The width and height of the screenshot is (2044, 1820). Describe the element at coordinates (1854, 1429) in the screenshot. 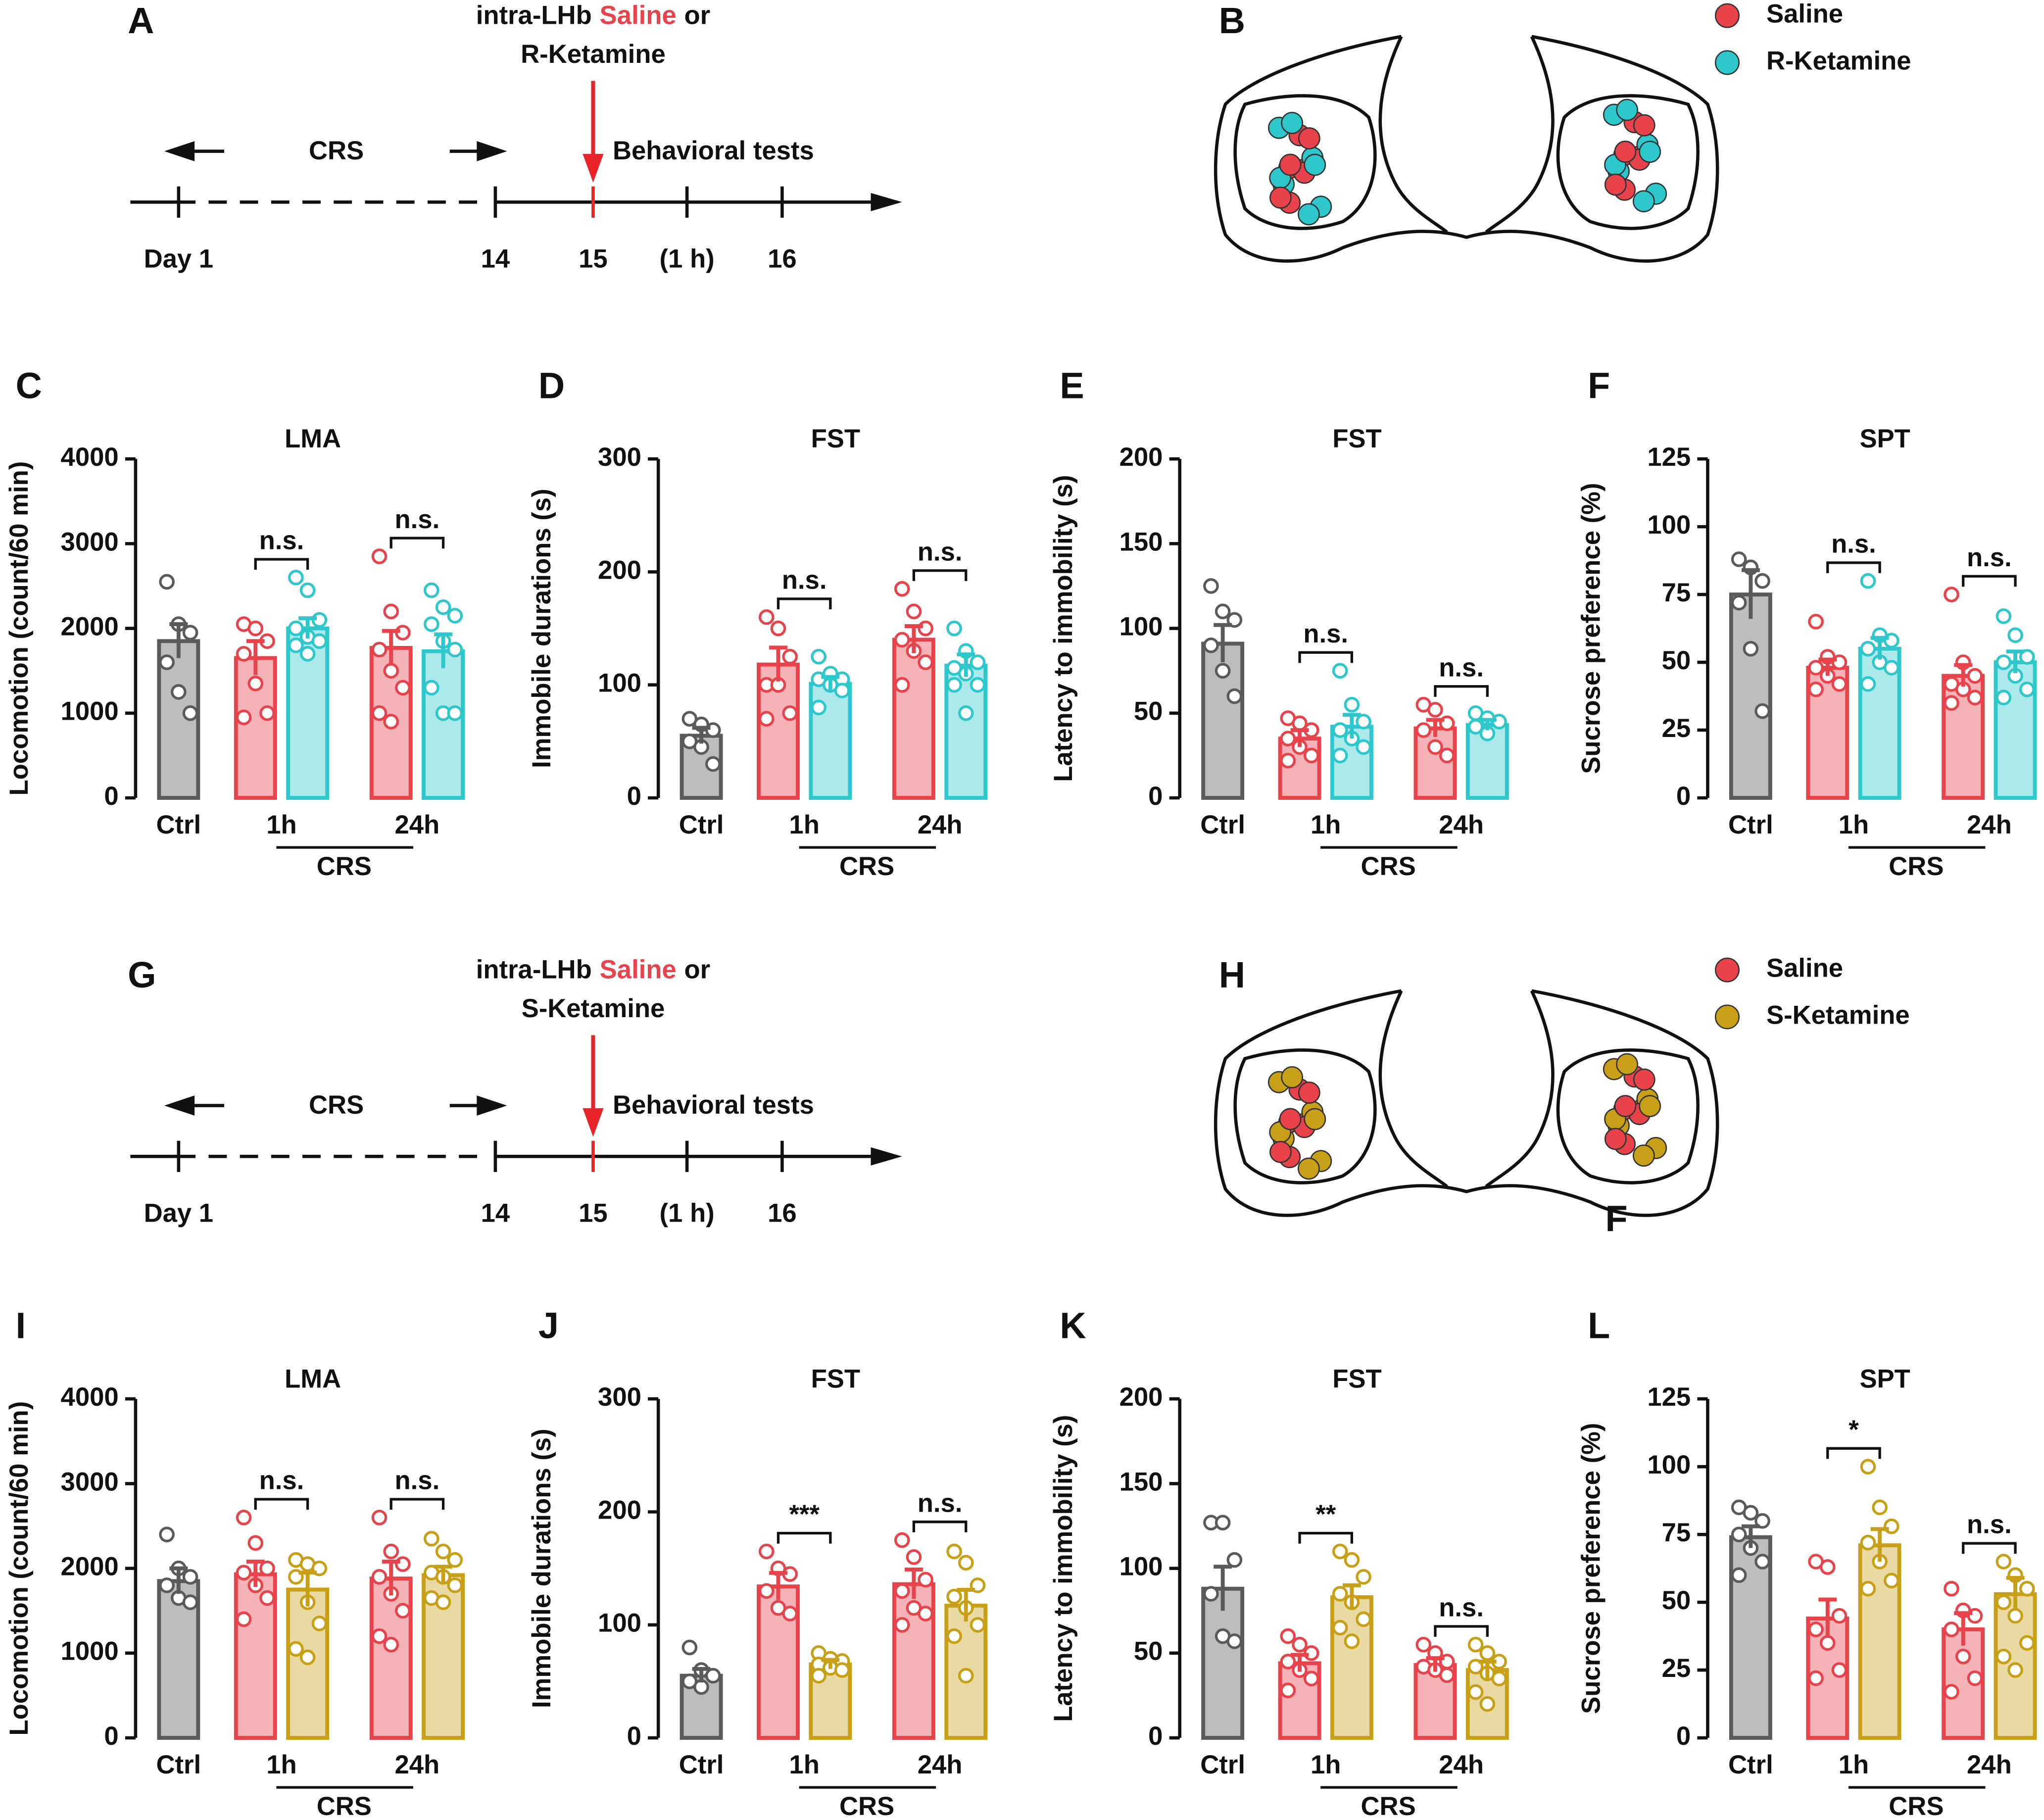

I see `significance-label: *` at that location.